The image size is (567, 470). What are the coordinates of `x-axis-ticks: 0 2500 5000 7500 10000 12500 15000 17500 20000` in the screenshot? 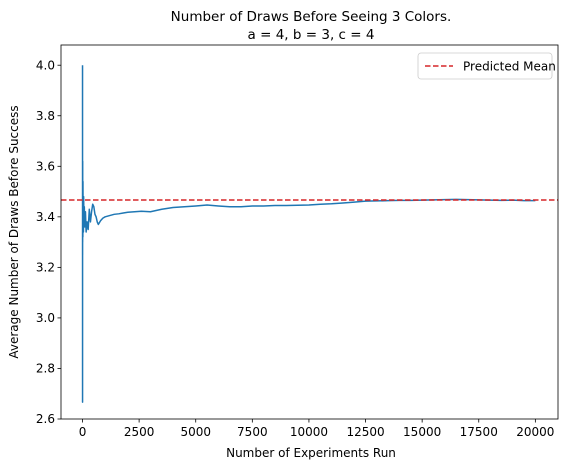 It's located at (316, 429).